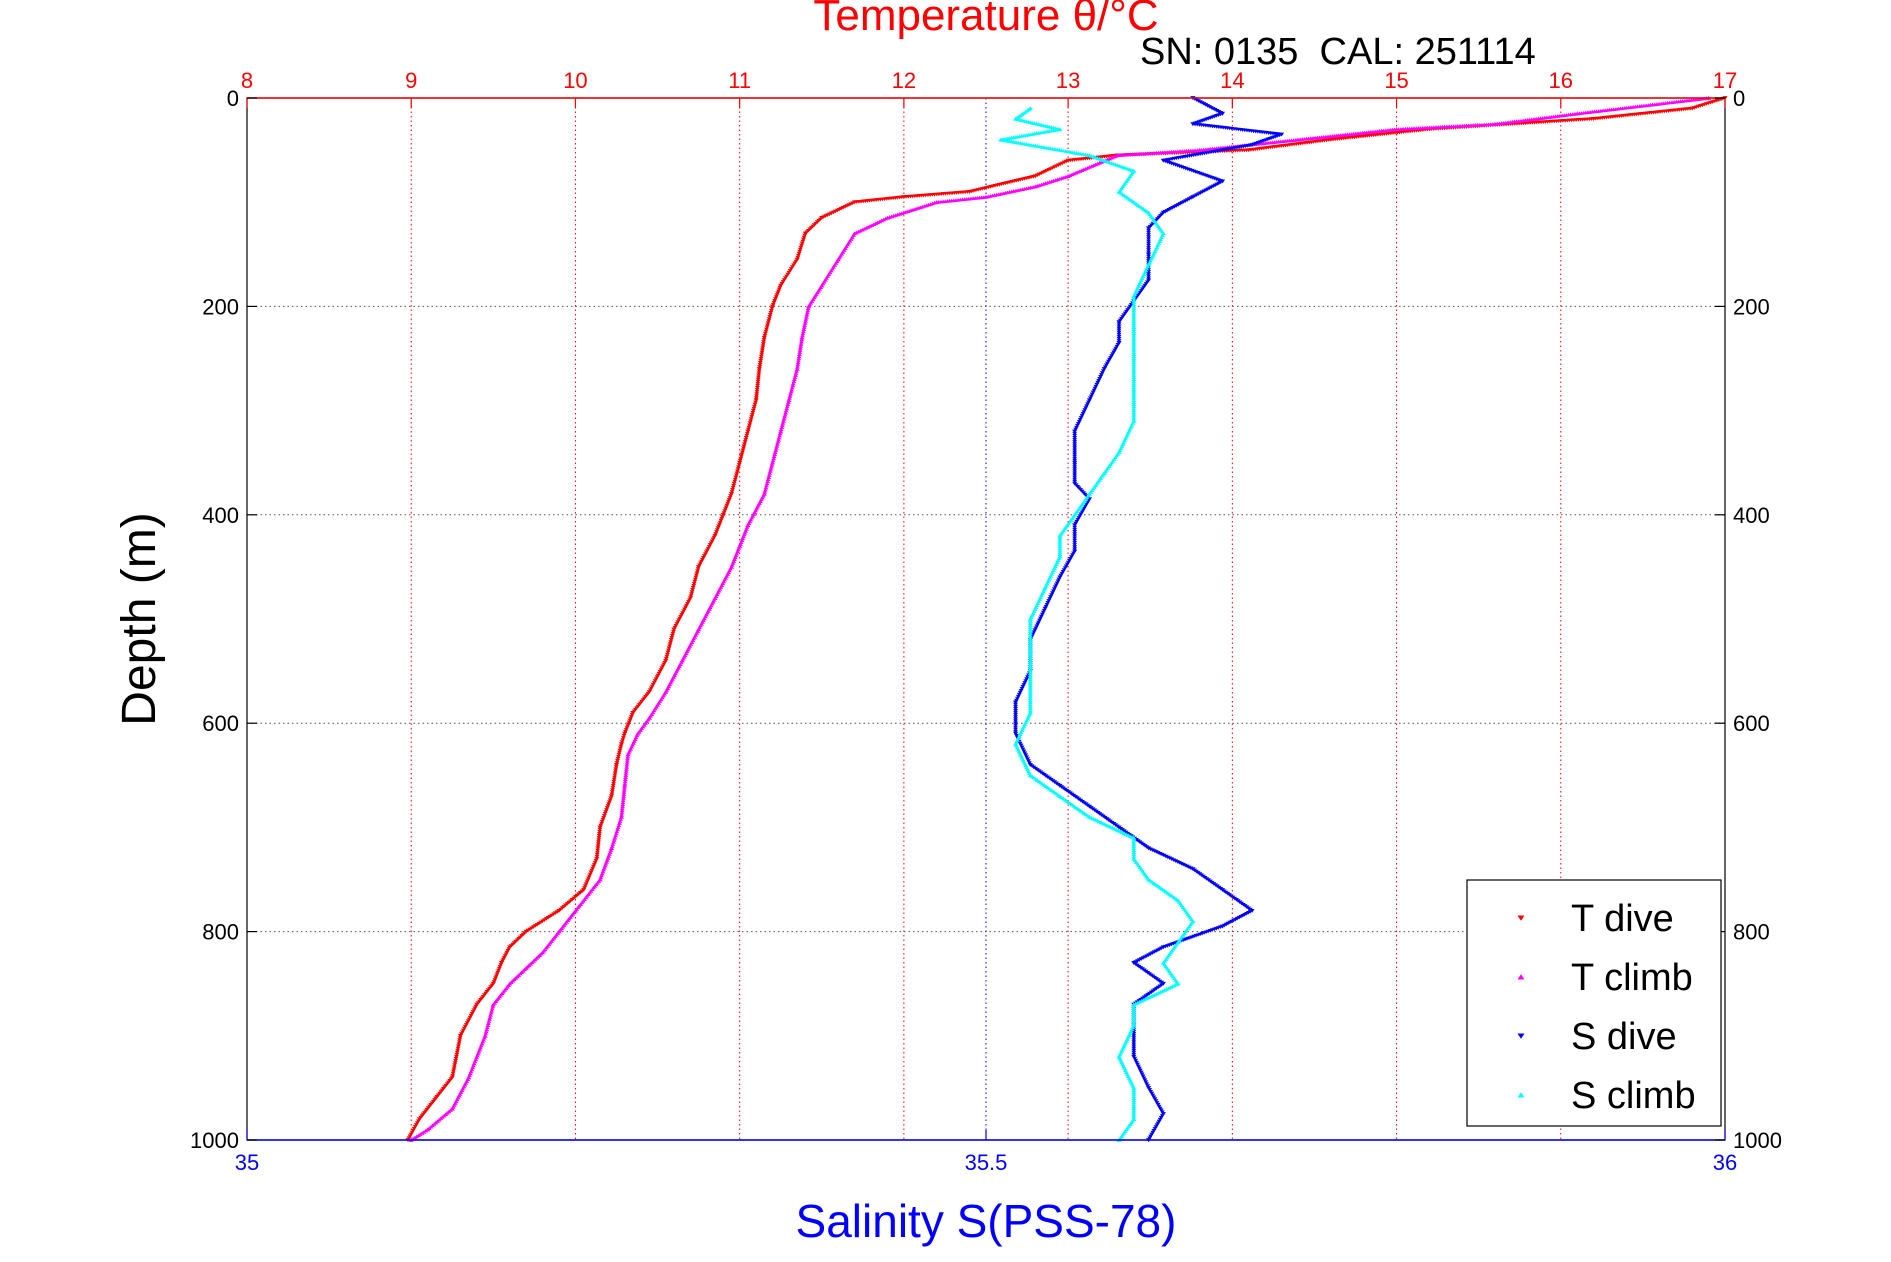 Image resolution: width=1891 pixels, height=1262 pixels. I want to click on salinity-tick-label: 35.5, so click(986, 1162).